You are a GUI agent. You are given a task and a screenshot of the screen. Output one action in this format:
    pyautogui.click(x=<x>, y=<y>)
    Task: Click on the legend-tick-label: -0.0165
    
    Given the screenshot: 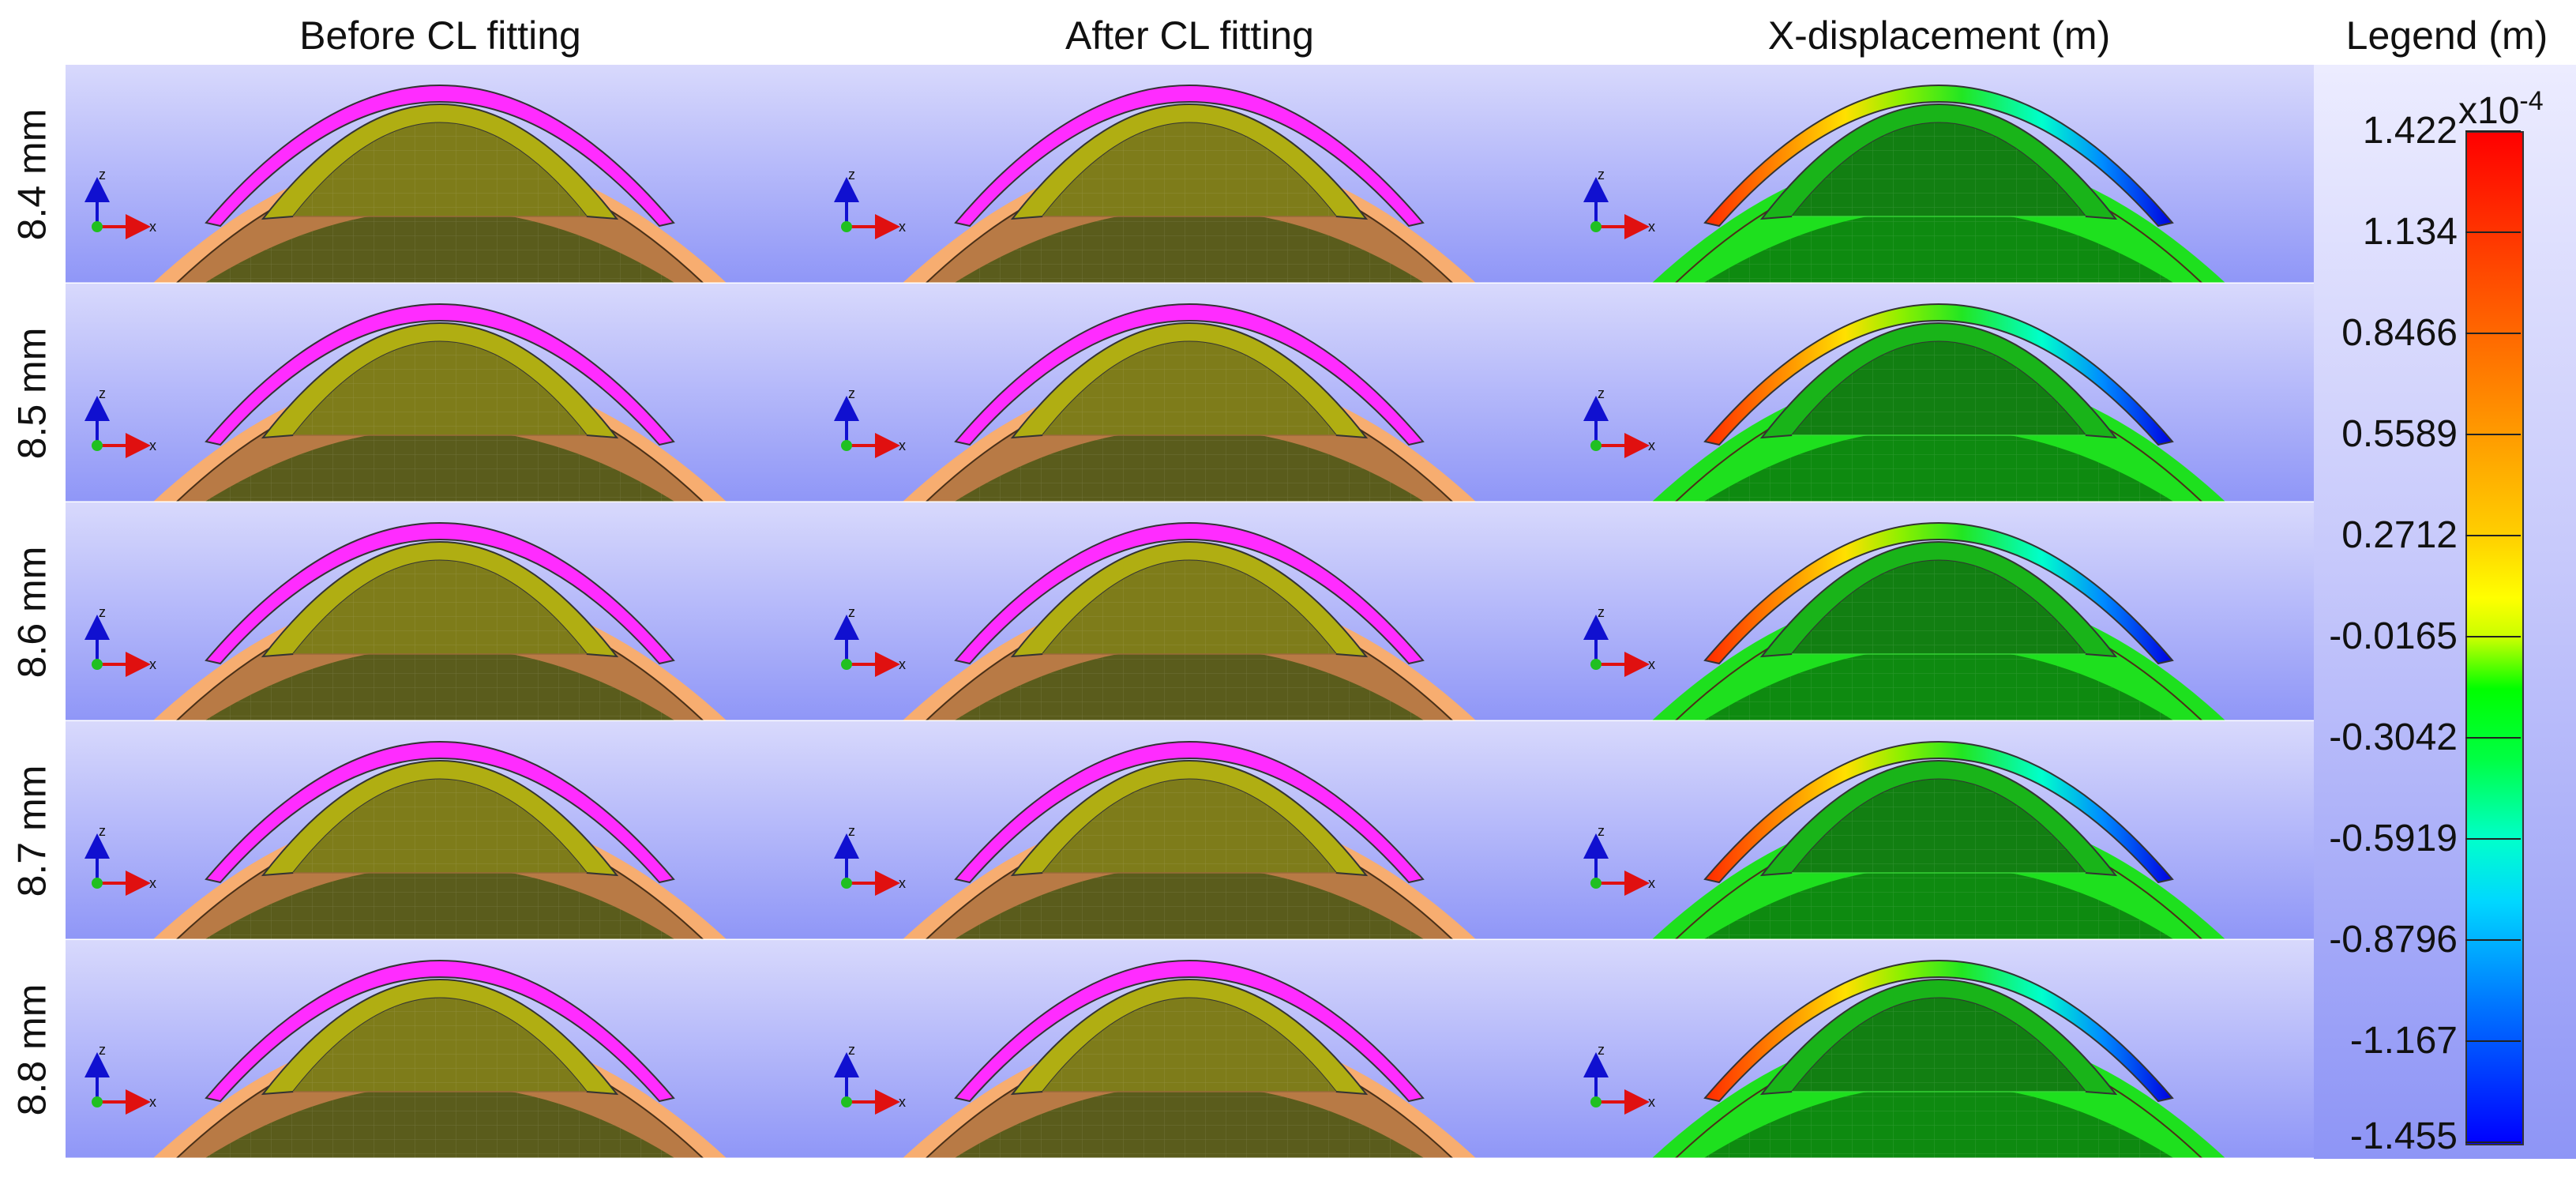 What is the action you would take?
    pyautogui.click(x=2393, y=636)
    